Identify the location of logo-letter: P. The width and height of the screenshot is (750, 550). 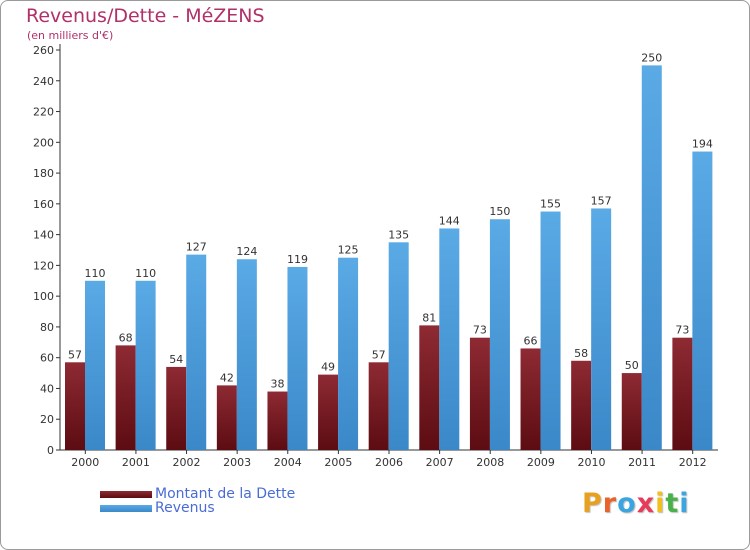
(592, 503).